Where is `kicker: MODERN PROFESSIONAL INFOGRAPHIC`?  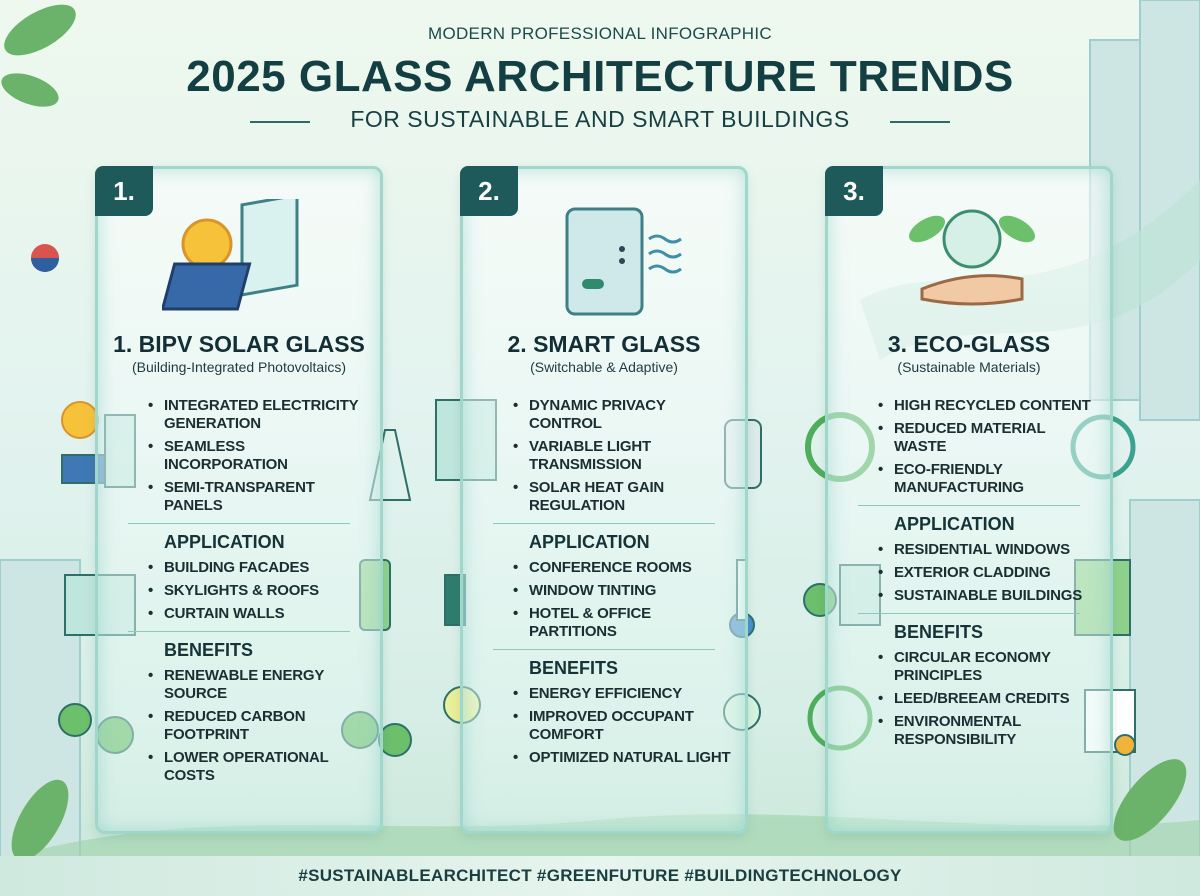
kicker: MODERN PROFESSIONAL INFOGRAPHIC is located at coordinates (600, 33).